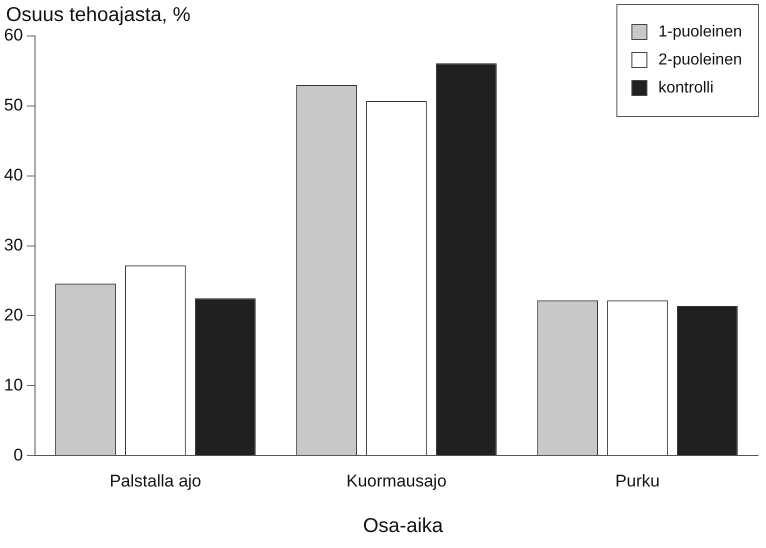 This screenshot has width=766, height=548. Describe the element at coordinates (13, 35) in the screenshot. I see `y-tick-label: 60` at that location.